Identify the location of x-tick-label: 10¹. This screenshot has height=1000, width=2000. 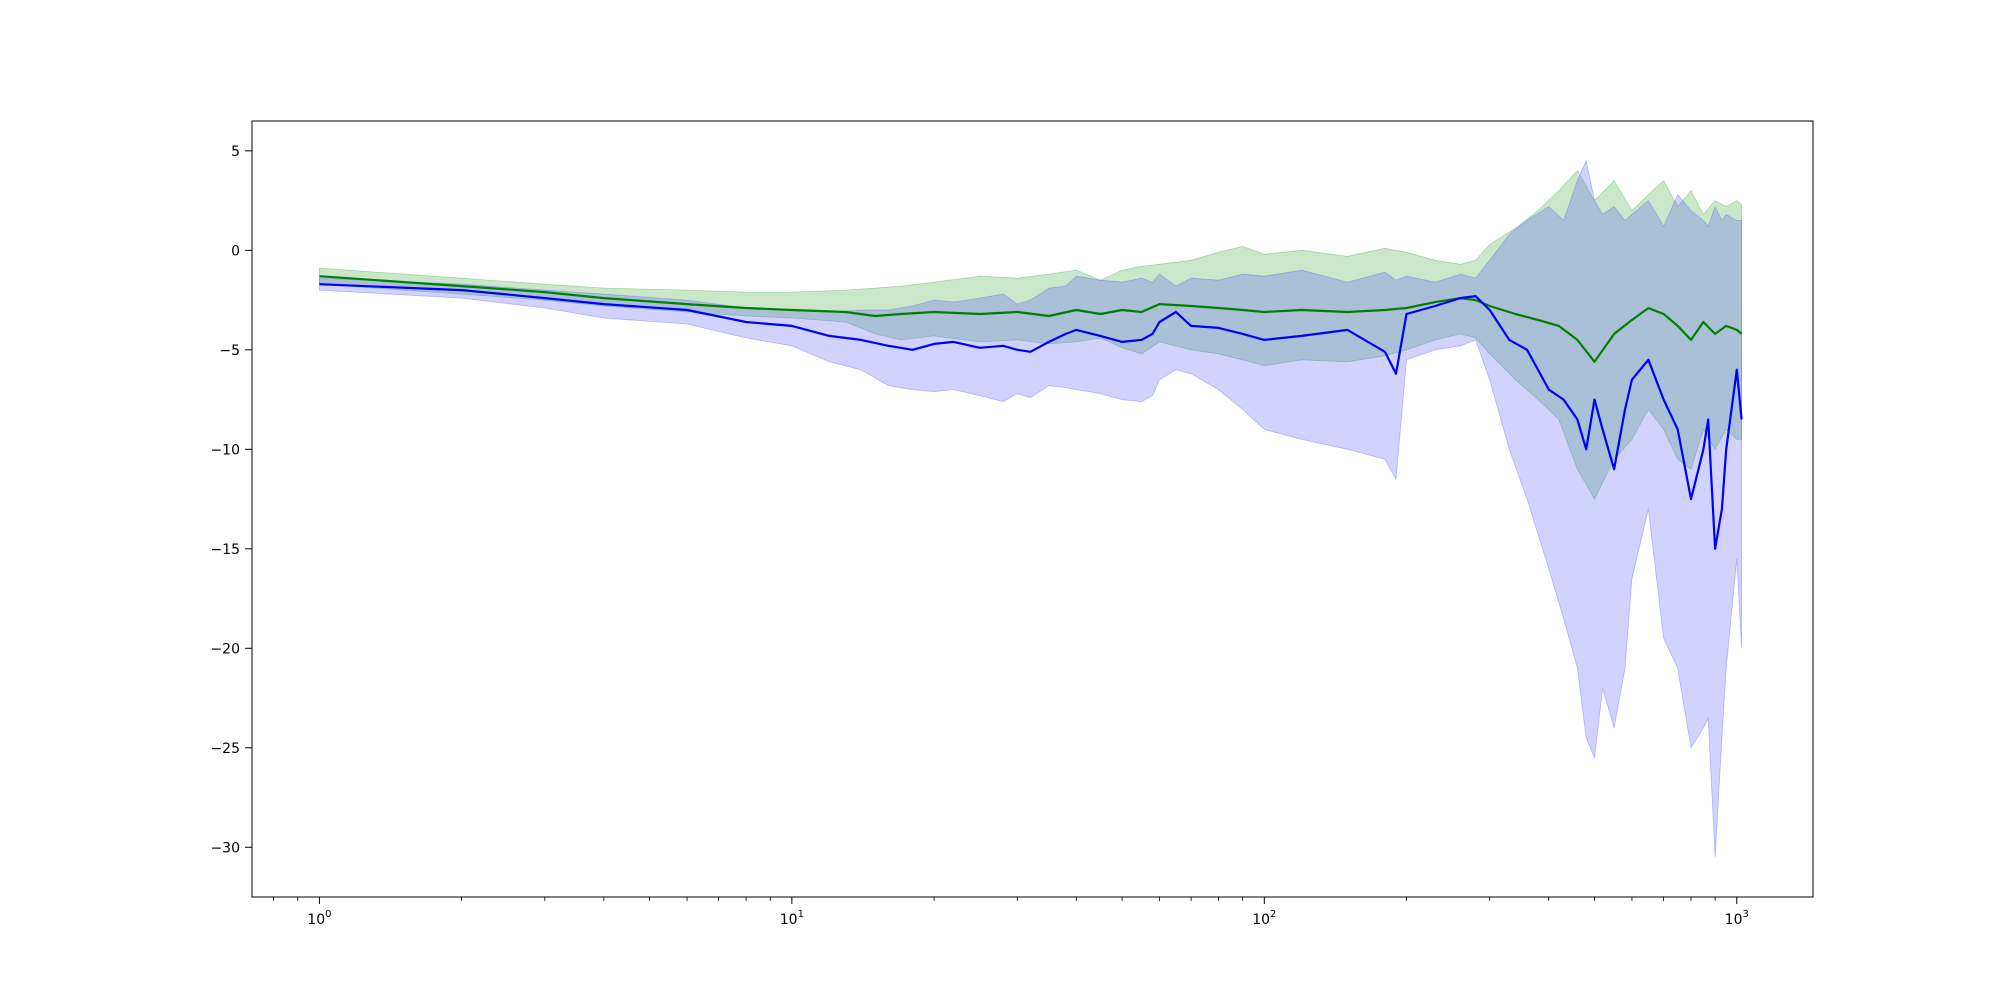
(792, 918).